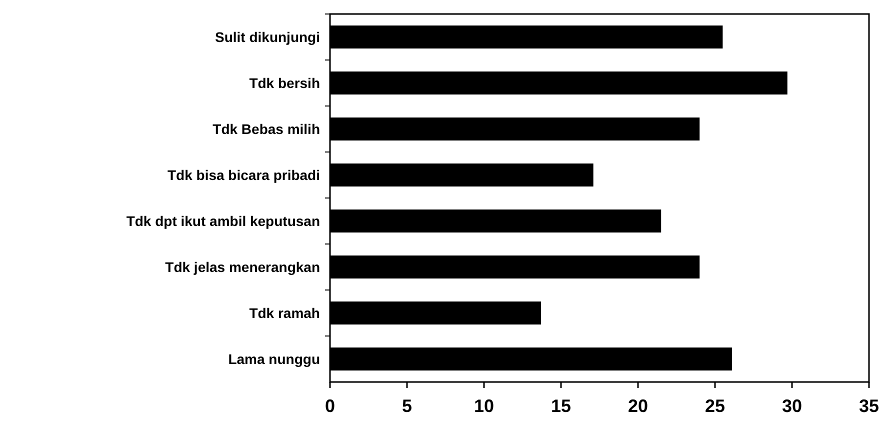 The width and height of the screenshot is (889, 436). Describe the element at coordinates (284, 82) in the screenshot. I see `y-tick-label: Tdk bersih` at that location.